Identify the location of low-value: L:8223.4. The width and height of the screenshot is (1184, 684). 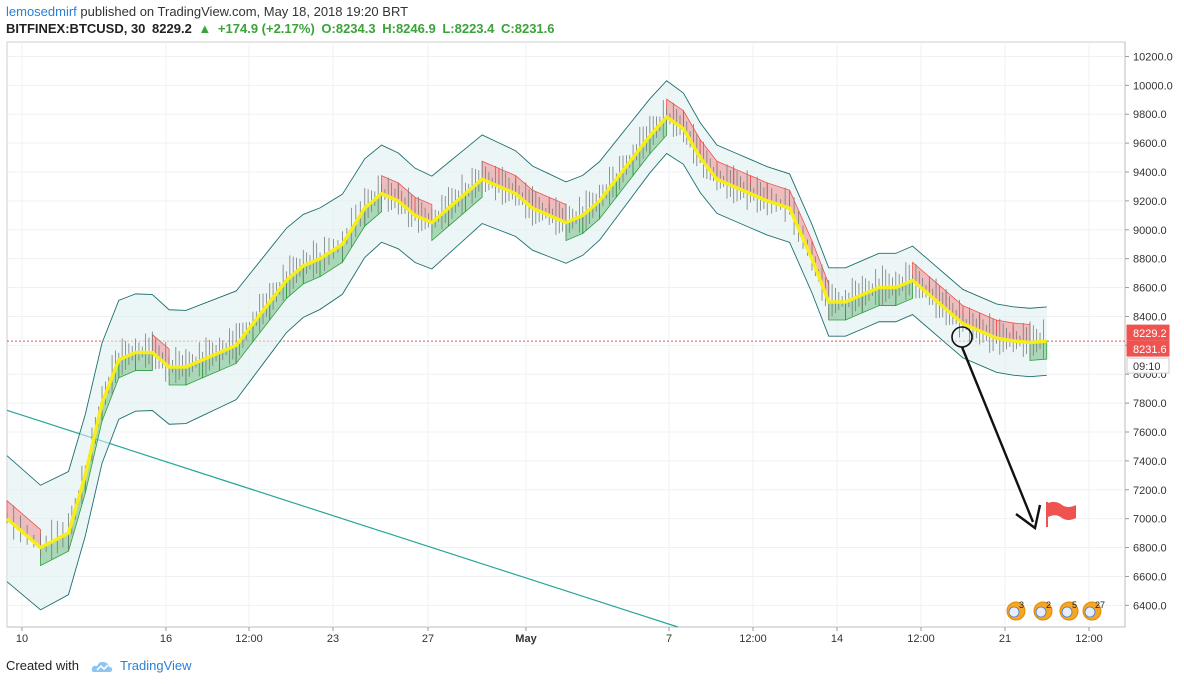
(468, 28).